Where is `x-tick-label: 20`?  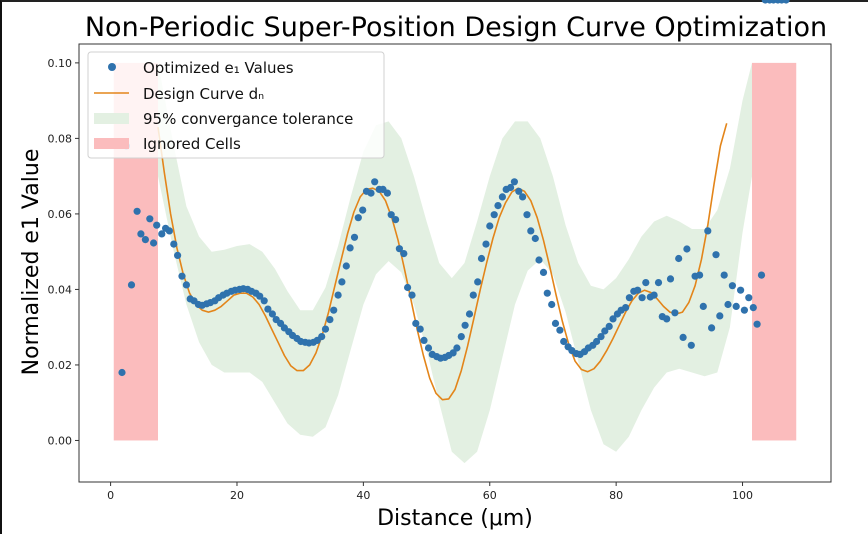 x-tick-label: 20 is located at coordinates (237, 495).